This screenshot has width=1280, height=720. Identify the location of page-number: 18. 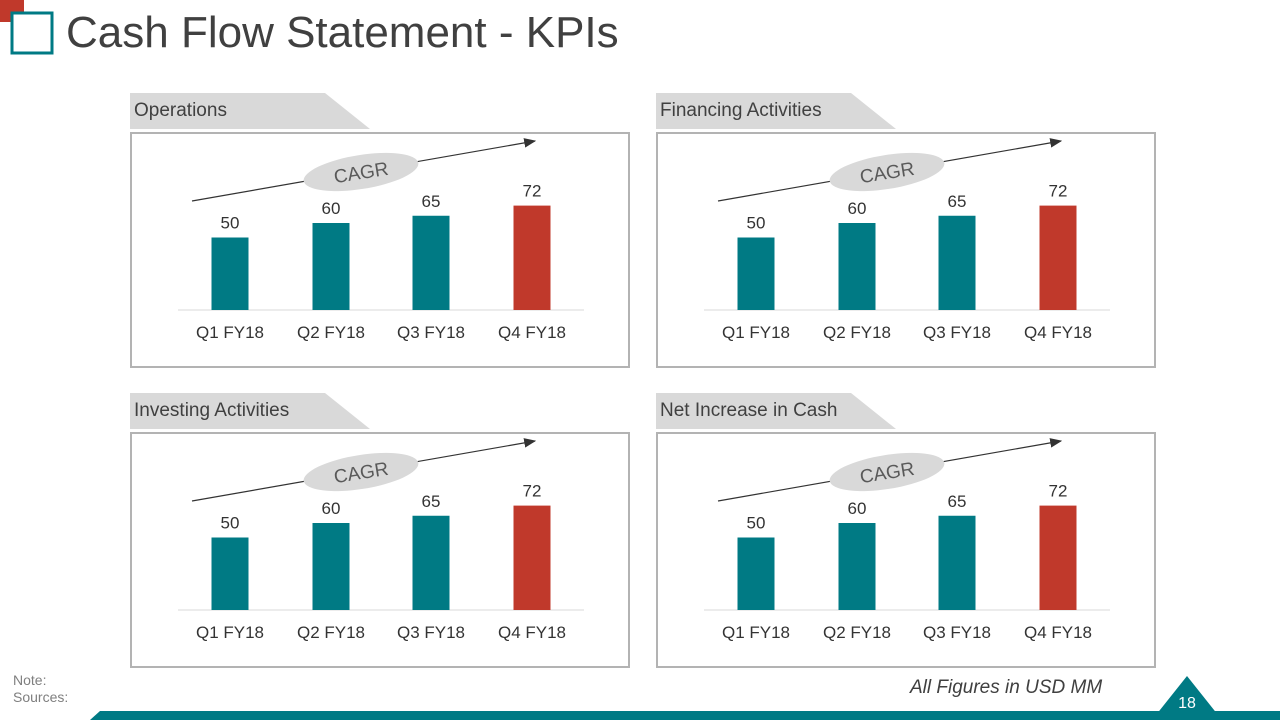
(1187, 703).